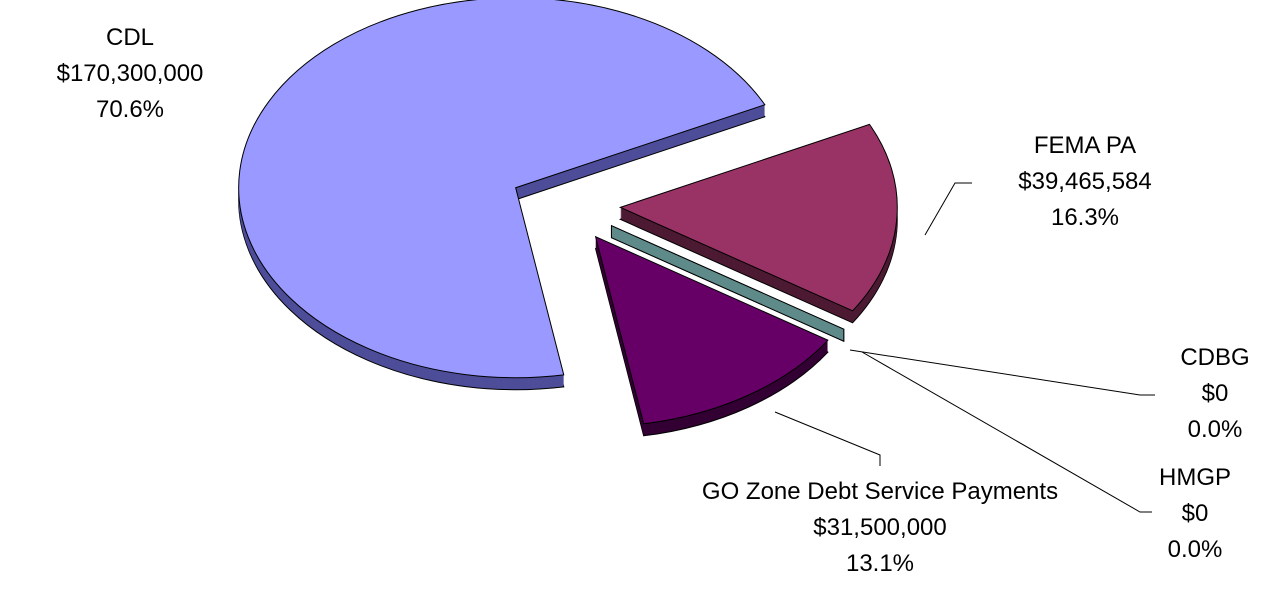 The image size is (1280, 614). Describe the element at coordinates (880, 491) in the screenshot. I see `category-label: GO Zone Debt Service Payments` at that location.